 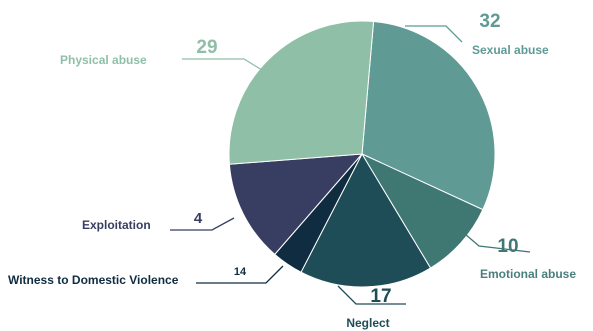 What do you see at coordinates (301, 92) in the screenshot?
I see `pie-slice-physical-abuse` at bounding box center [301, 92].